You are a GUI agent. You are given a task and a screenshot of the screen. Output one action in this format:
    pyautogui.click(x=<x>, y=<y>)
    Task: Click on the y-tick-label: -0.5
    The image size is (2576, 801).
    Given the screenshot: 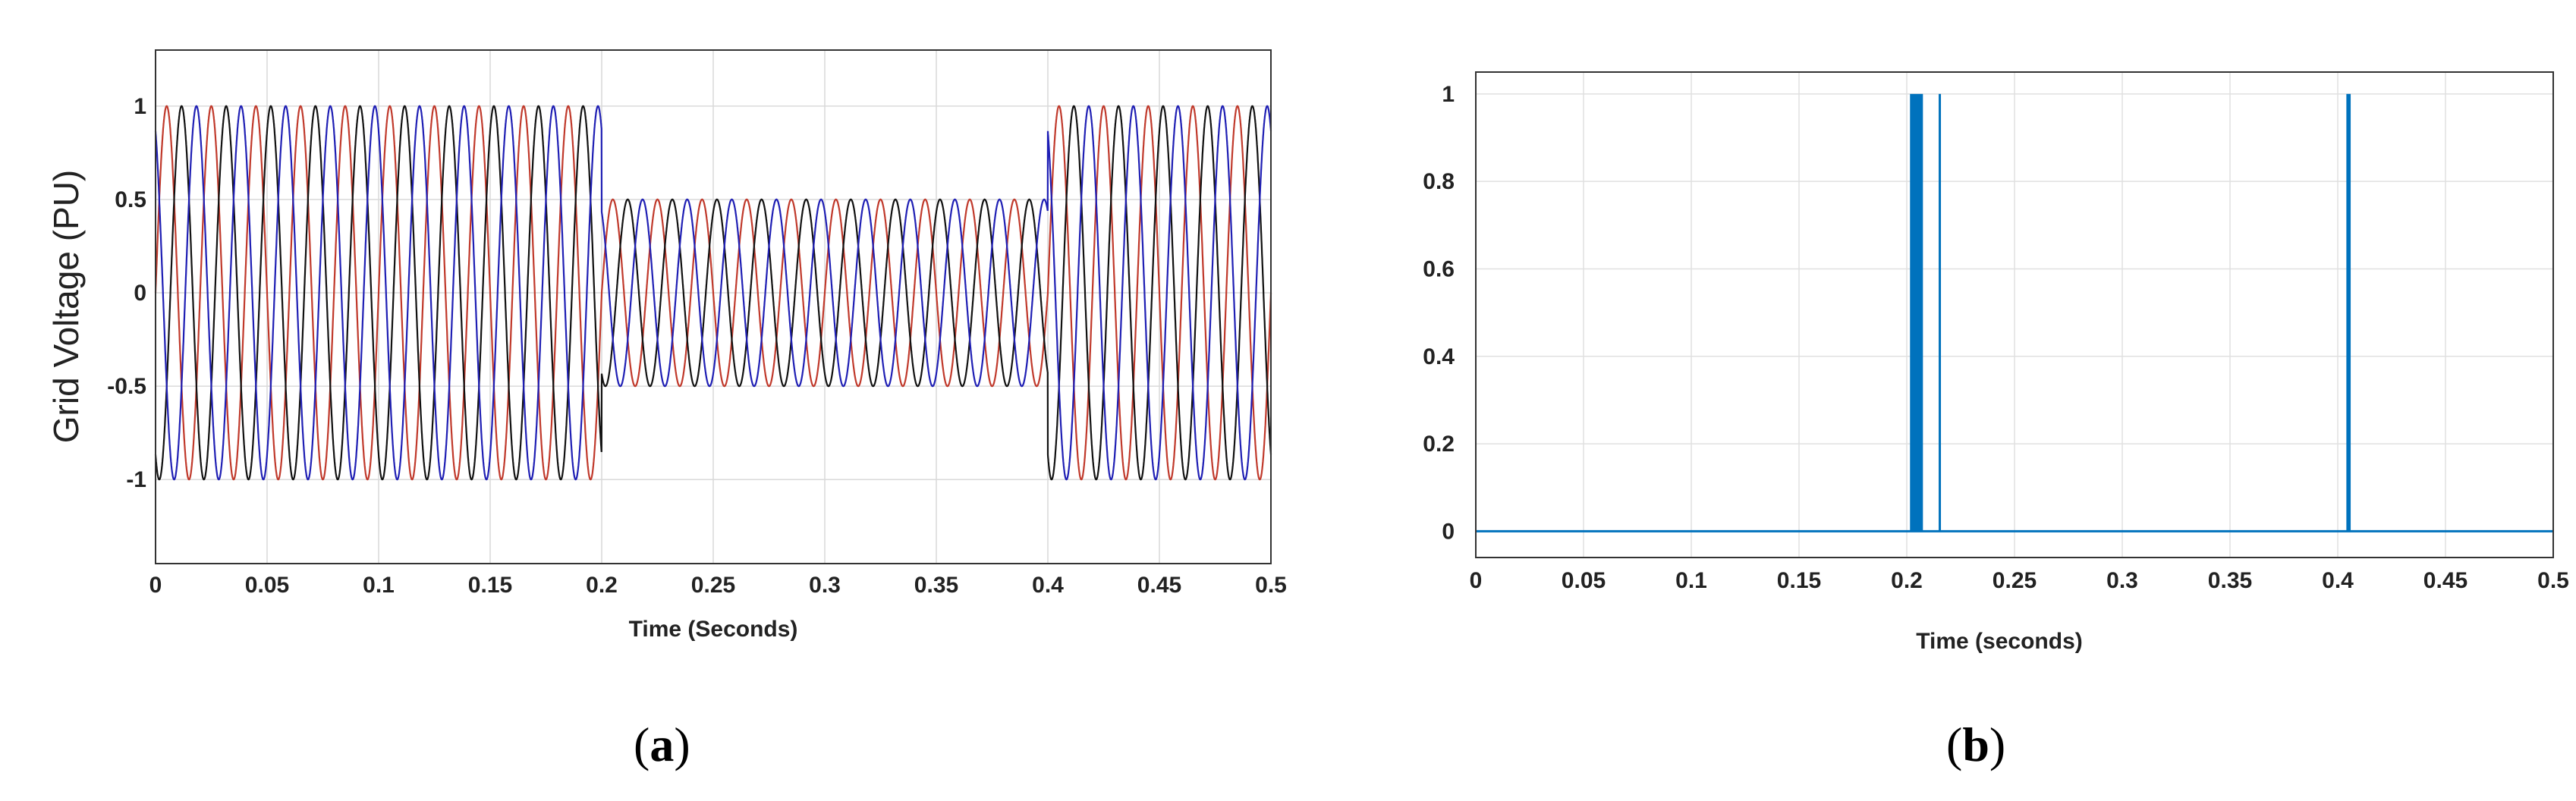 What is the action you would take?
    pyautogui.click(x=126, y=386)
    